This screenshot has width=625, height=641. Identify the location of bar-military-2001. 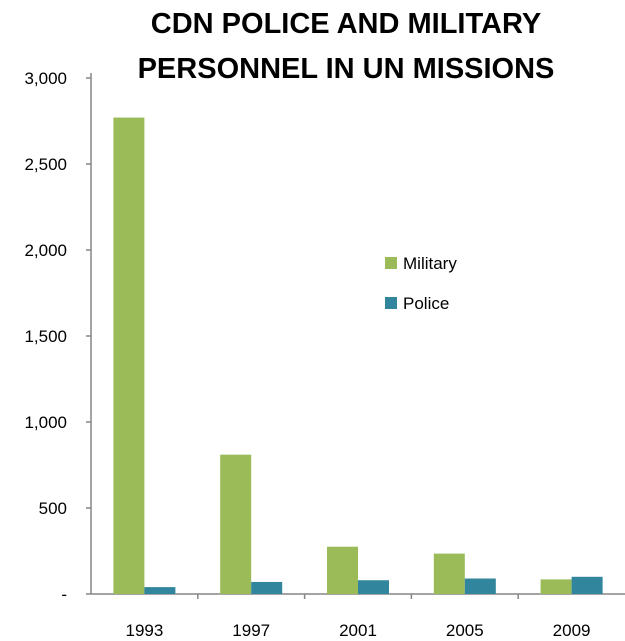
(342, 570).